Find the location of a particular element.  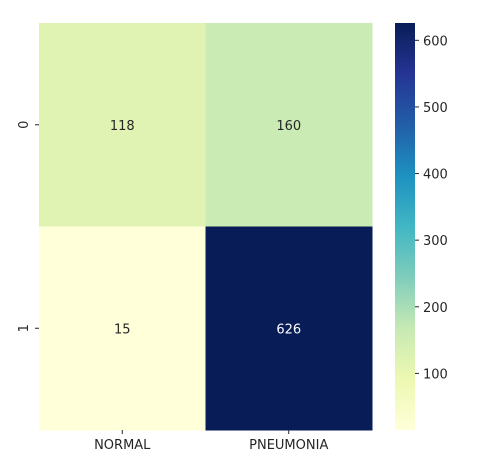

x-tick-label: PNEUMONIA is located at coordinates (288, 445).